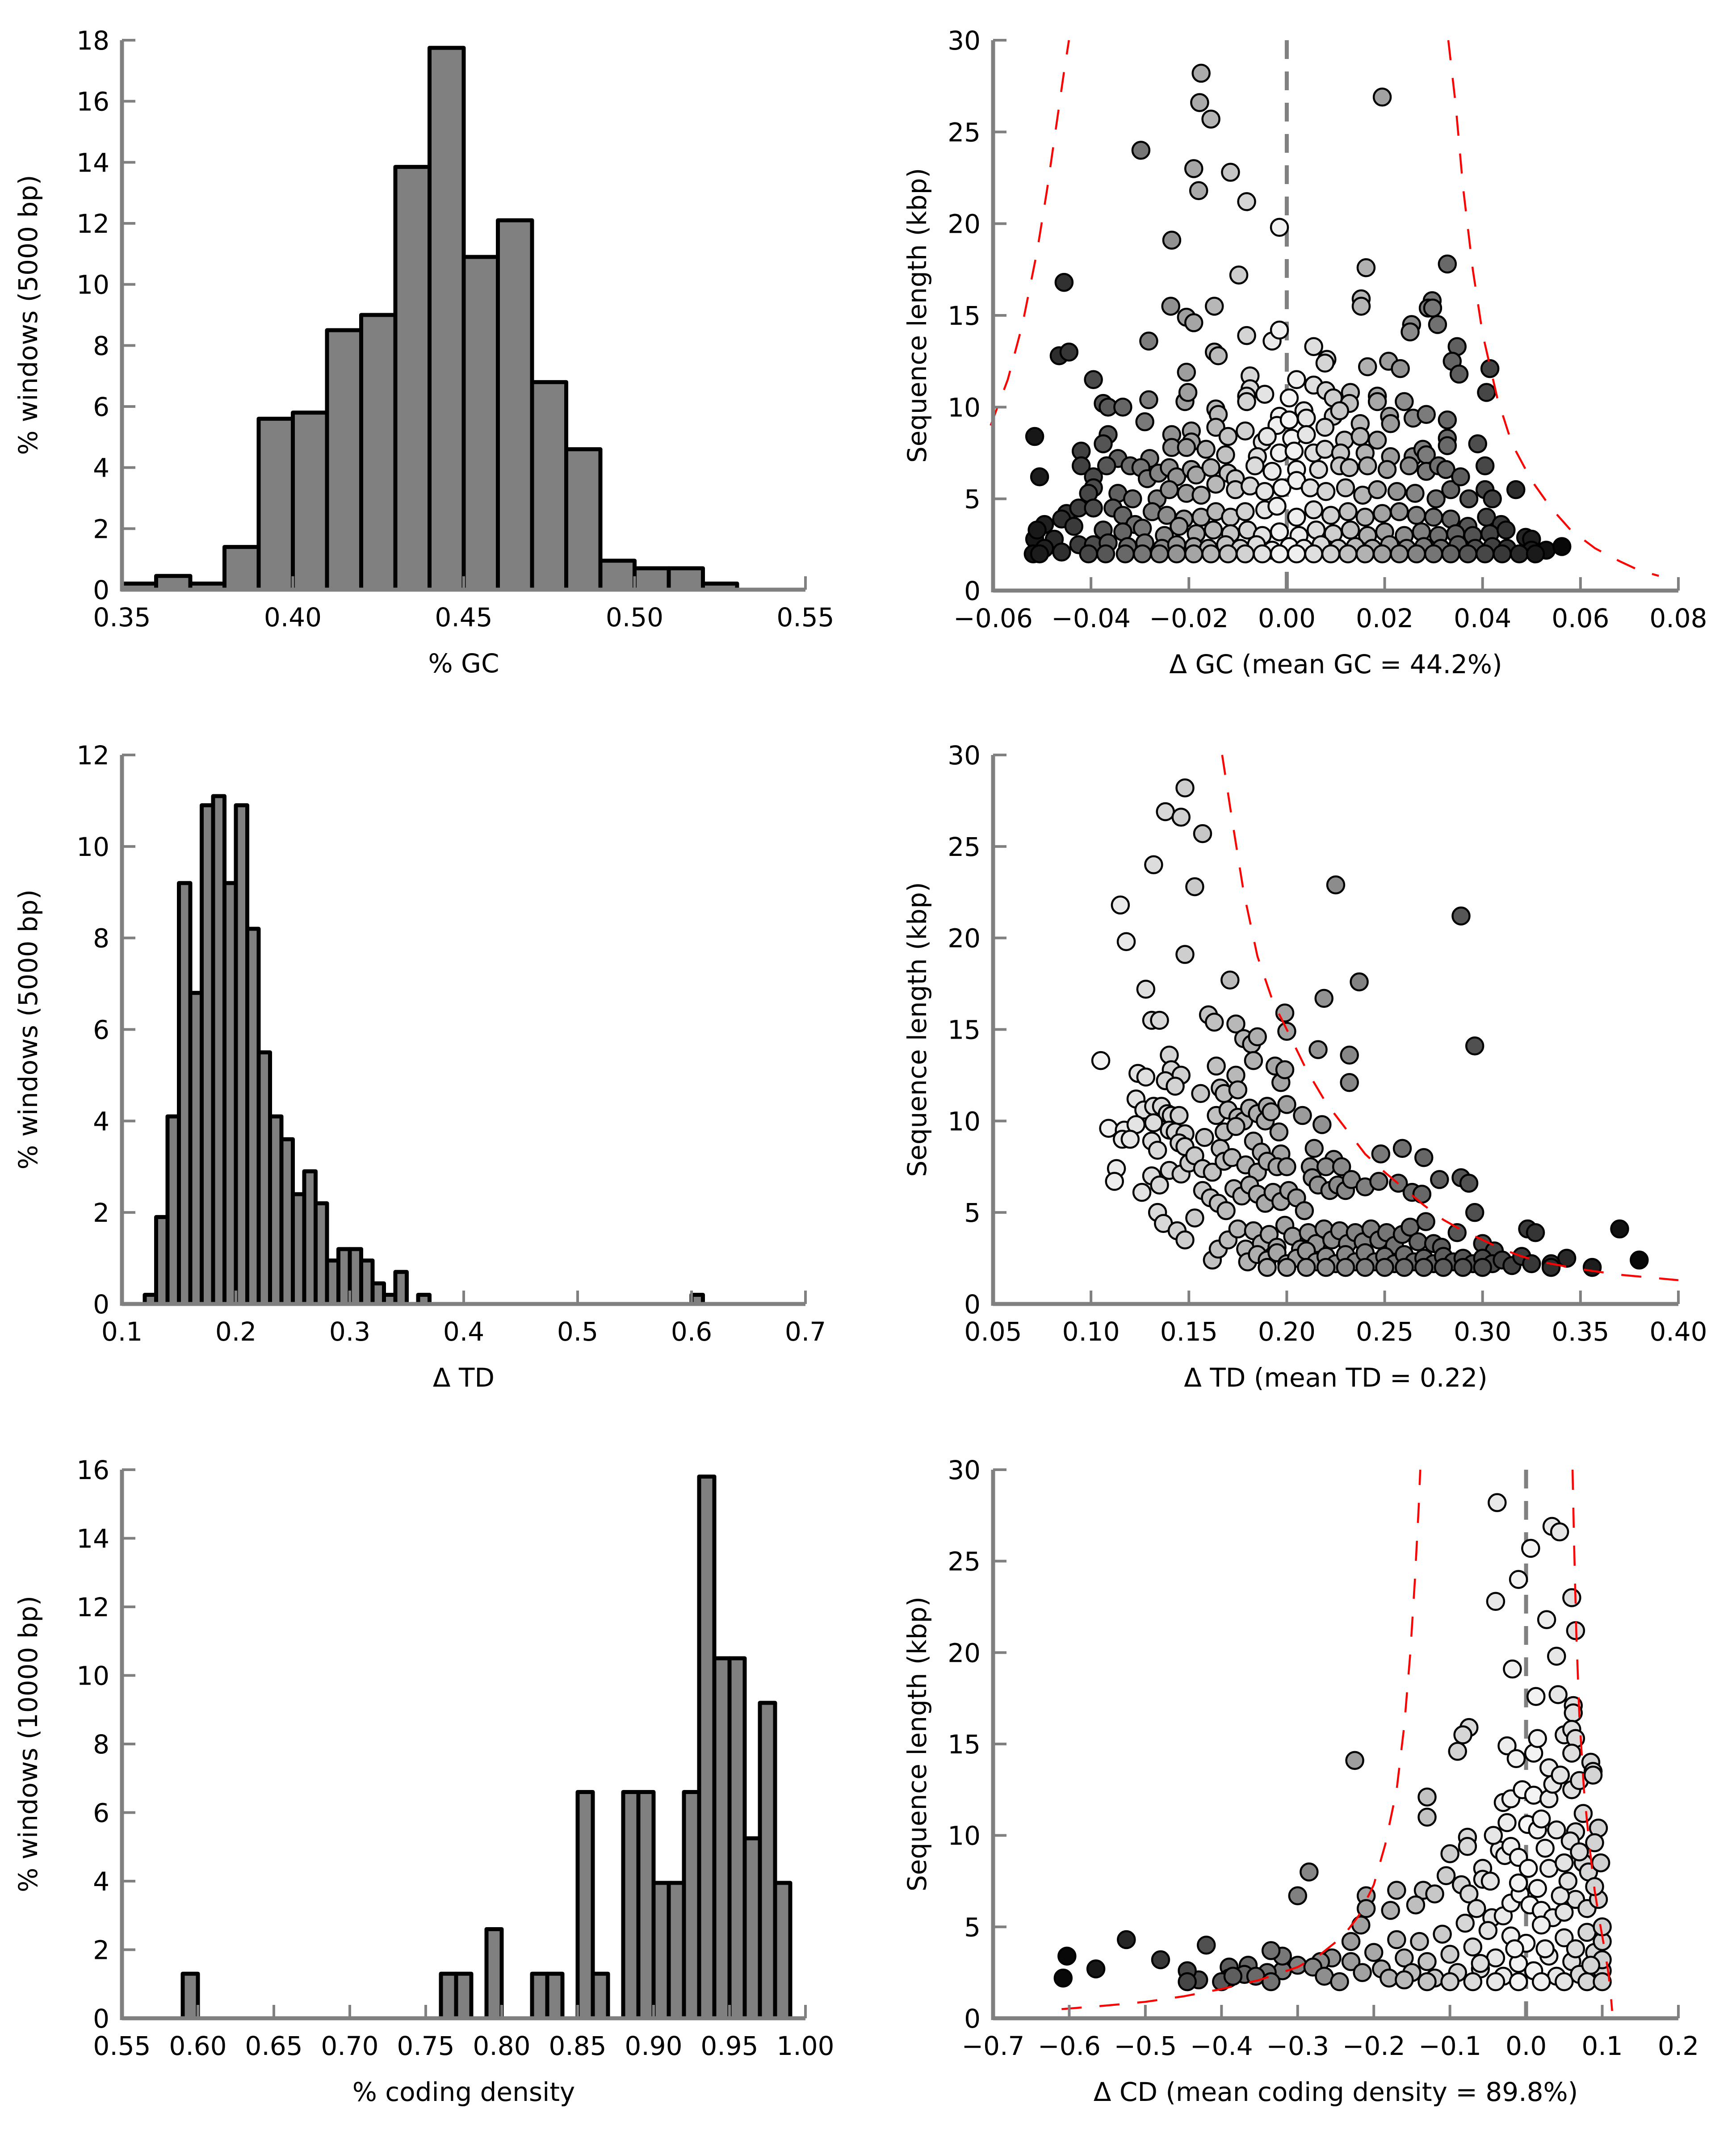  What do you see at coordinates (993, 2046) in the screenshot?
I see `x-tick-label: −0.7` at bounding box center [993, 2046].